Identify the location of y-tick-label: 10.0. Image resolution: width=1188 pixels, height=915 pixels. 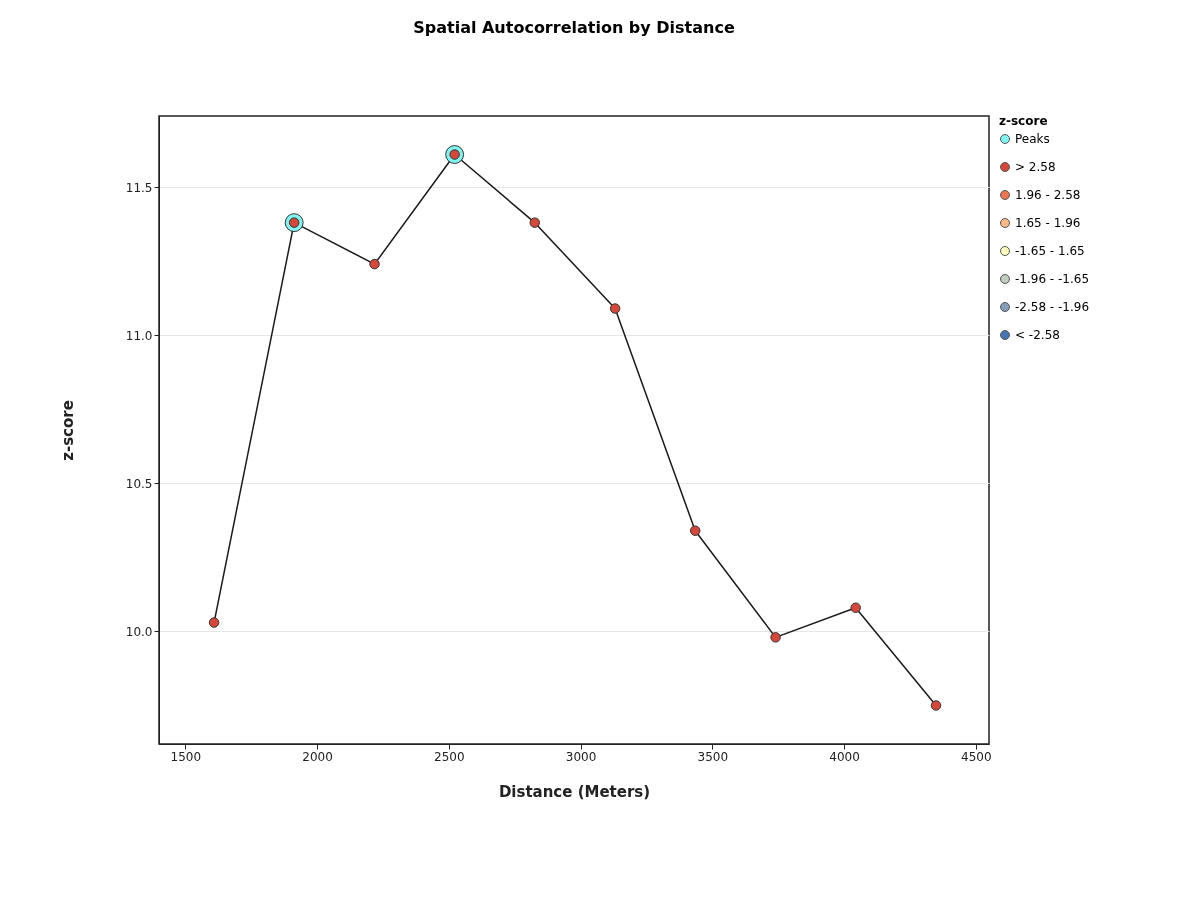
(139, 631).